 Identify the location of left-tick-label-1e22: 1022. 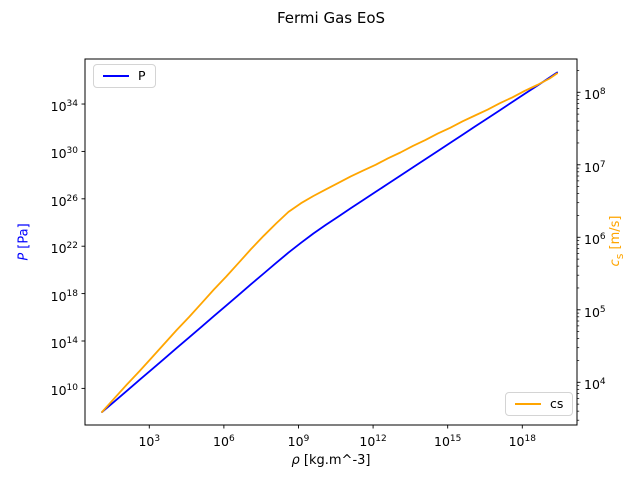
(64, 249).